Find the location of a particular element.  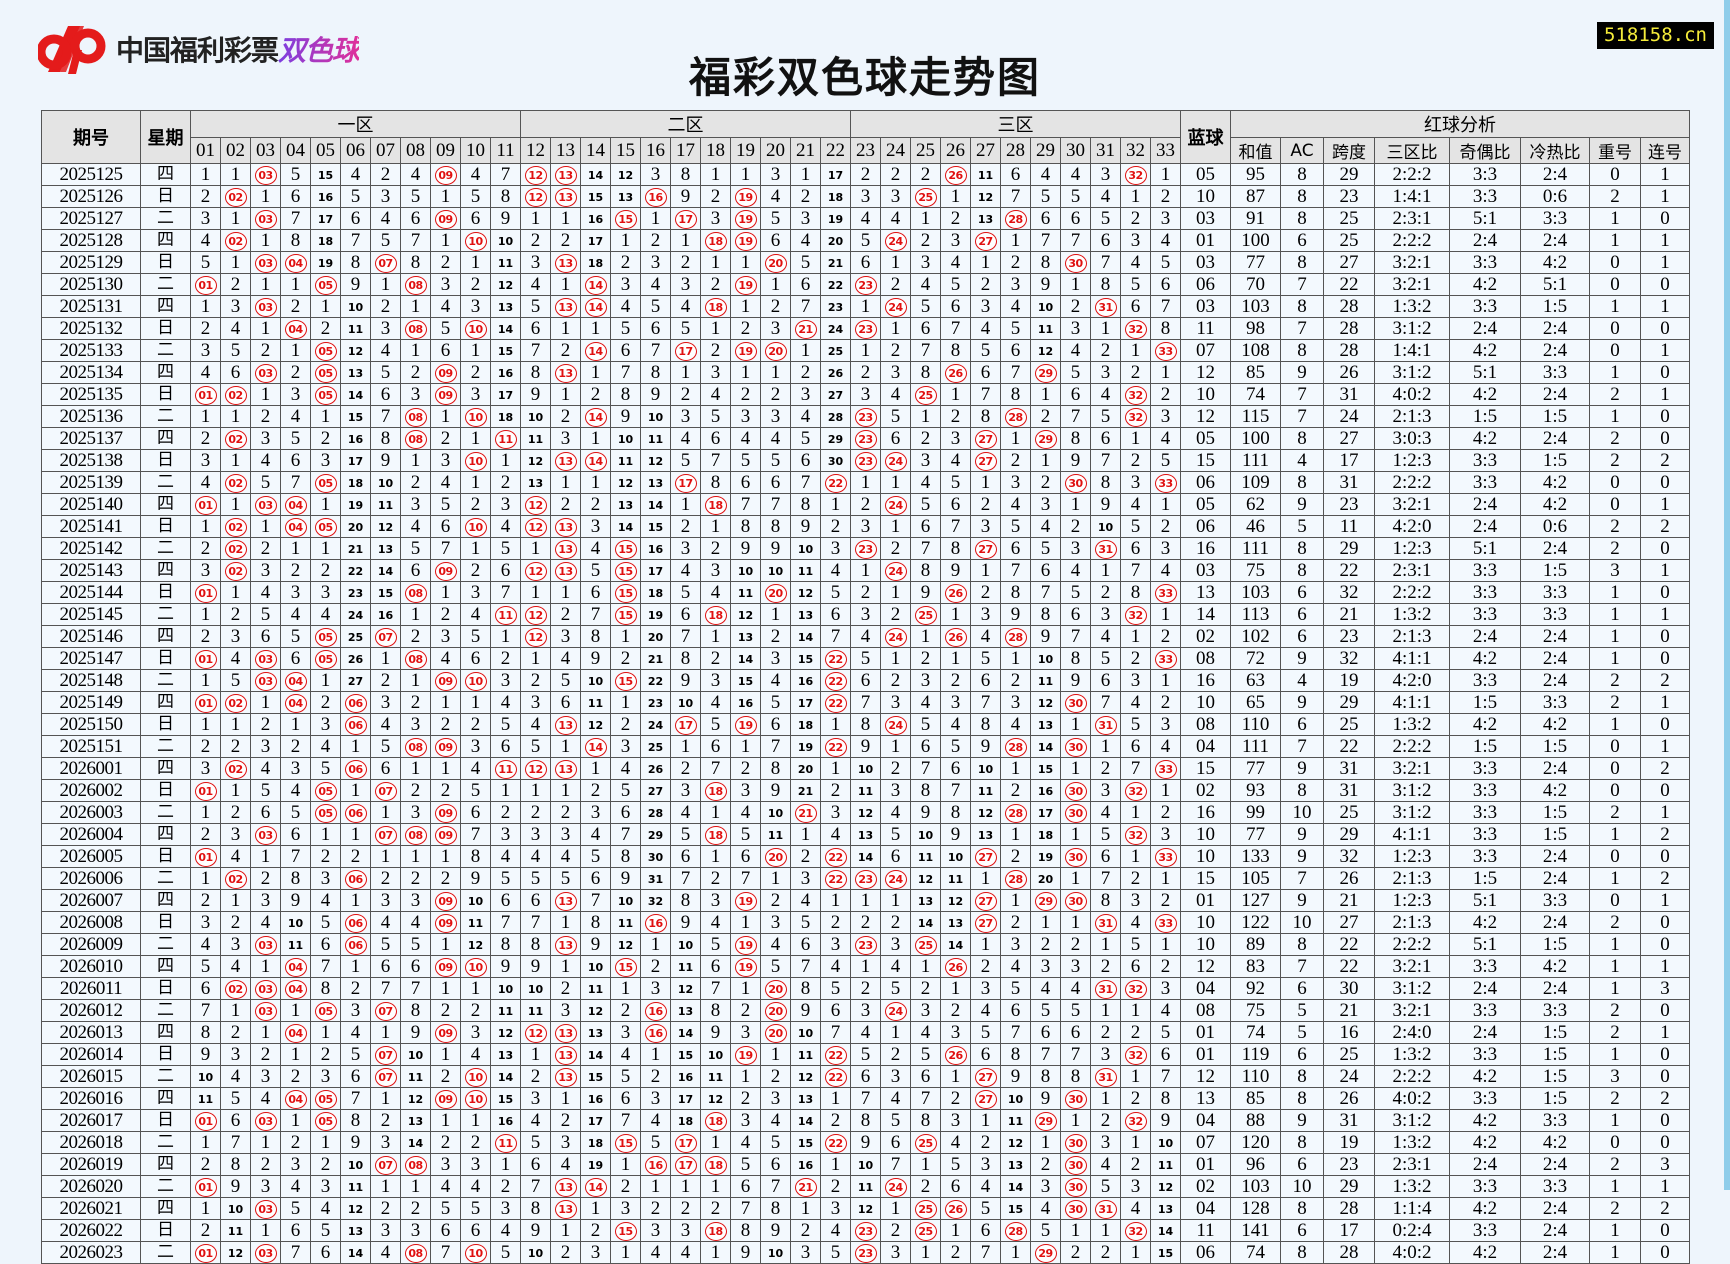

repeat-count-cell: 1 is located at coordinates (1615, 306).